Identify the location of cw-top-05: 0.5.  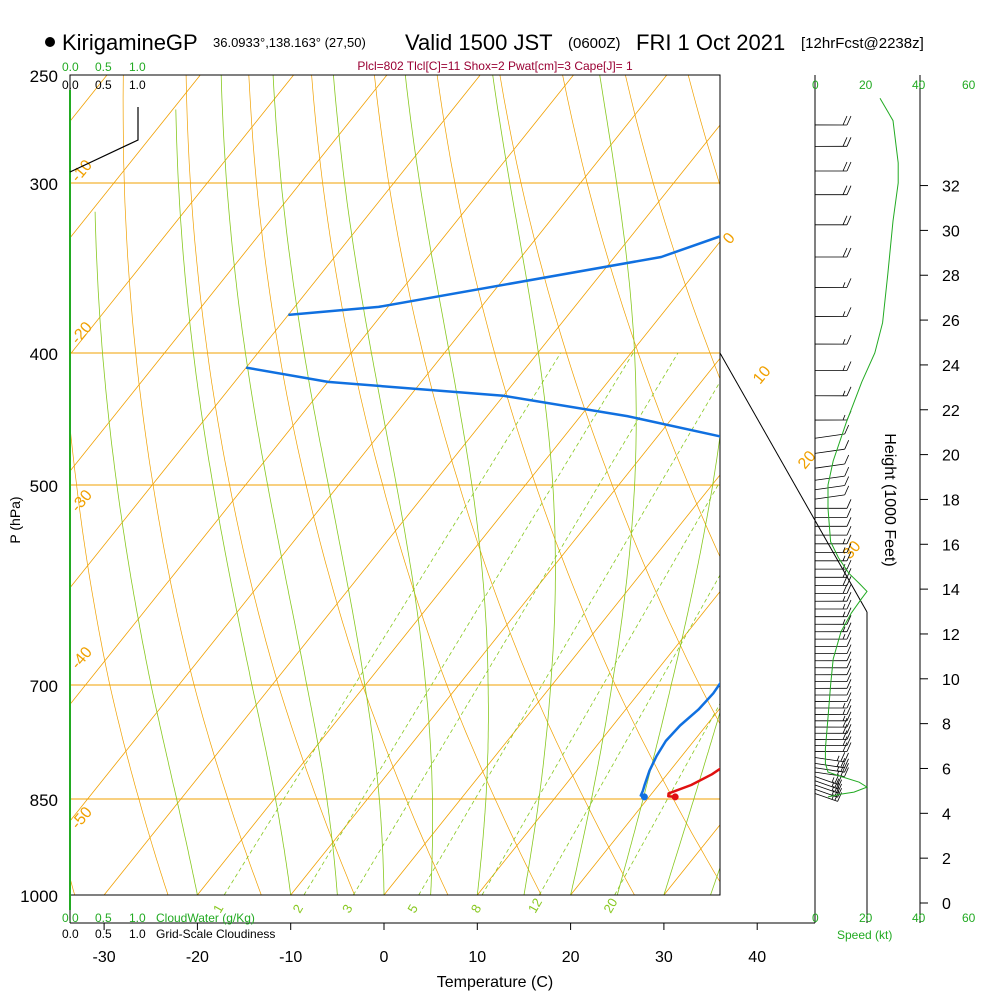
(103, 67).